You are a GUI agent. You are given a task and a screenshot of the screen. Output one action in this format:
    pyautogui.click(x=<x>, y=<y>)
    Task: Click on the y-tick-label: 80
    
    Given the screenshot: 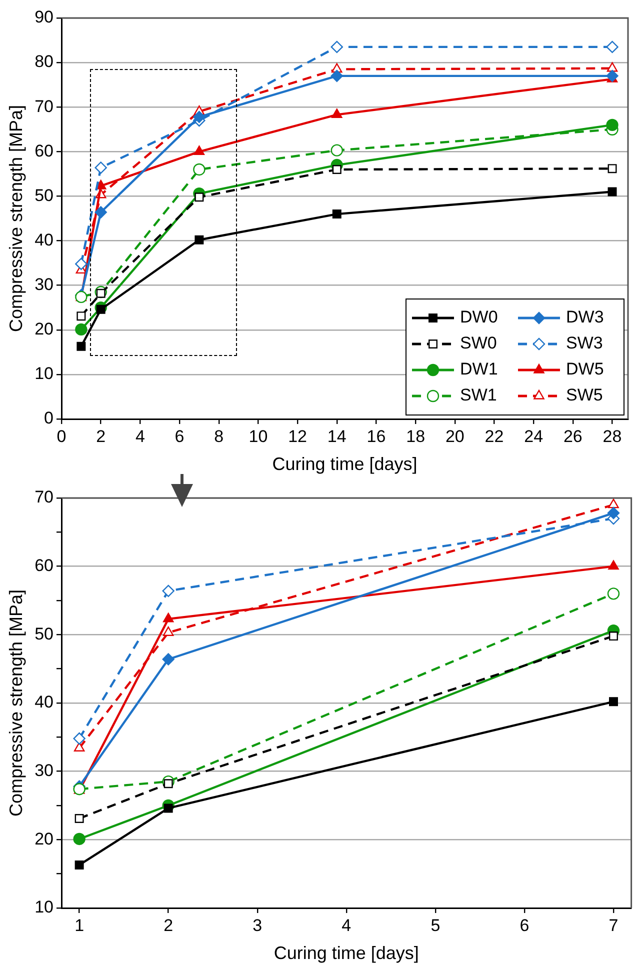 What is the action you would take?
    pyautogui.click(x=44, y=62)
    